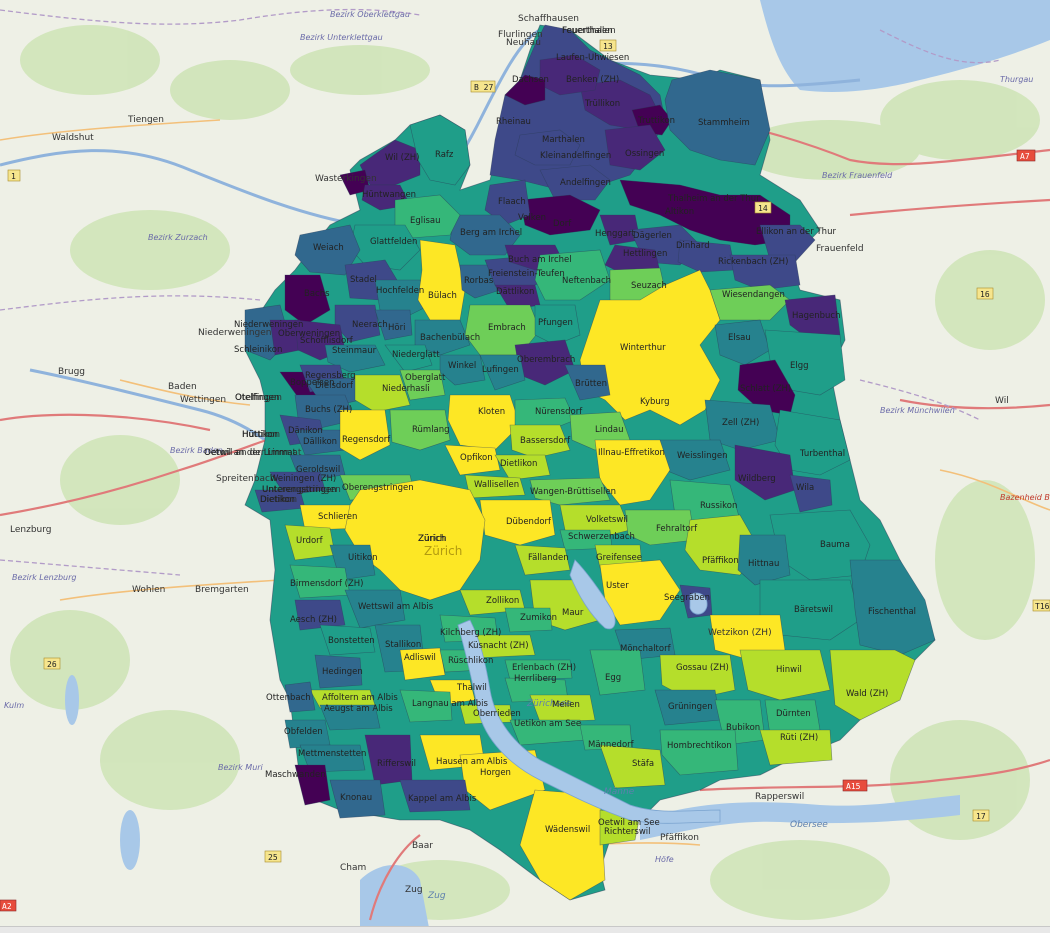  Describe the element at coordinates (370, 14) in the screenshot. I see `region-label: Bezirk Oberklettgau` at that location.